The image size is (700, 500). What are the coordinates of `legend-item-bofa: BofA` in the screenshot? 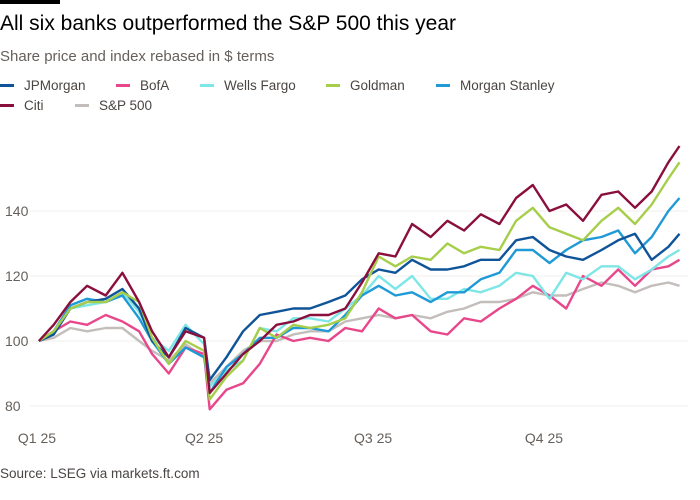 It's located at (142, 85).